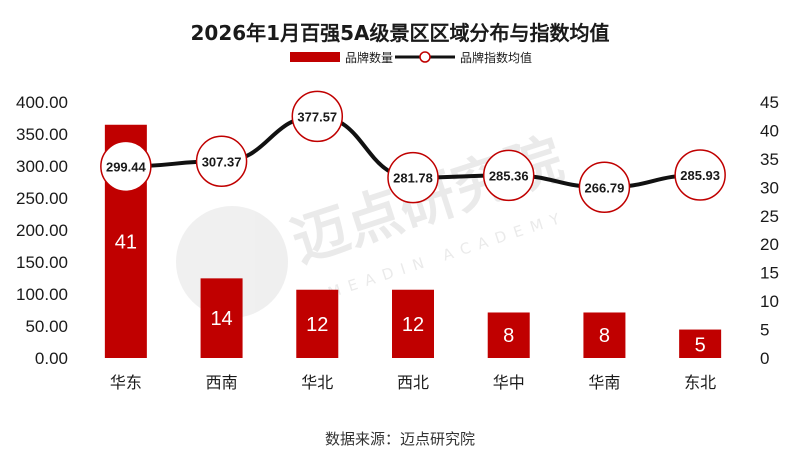 The width and height of the screenshot is (800, 460). Describe the element at coordinates (769, 102) in the screenshot. I see `right-tick-label: 45` at that location.